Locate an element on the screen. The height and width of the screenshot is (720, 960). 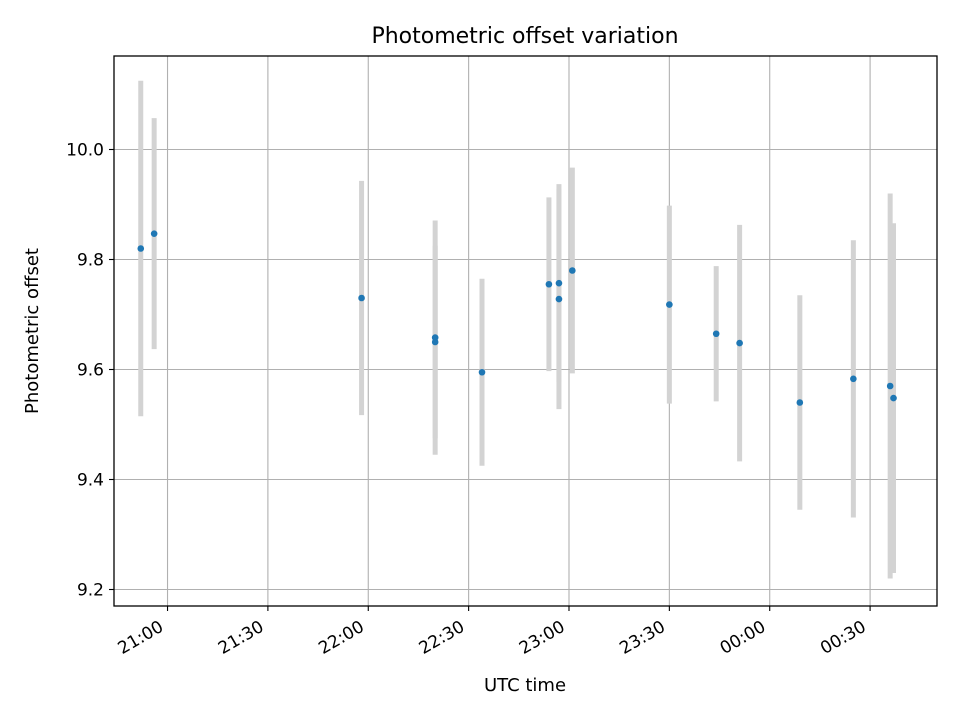
x-tick-label: 21:30 is located at coordinates (241, 638).